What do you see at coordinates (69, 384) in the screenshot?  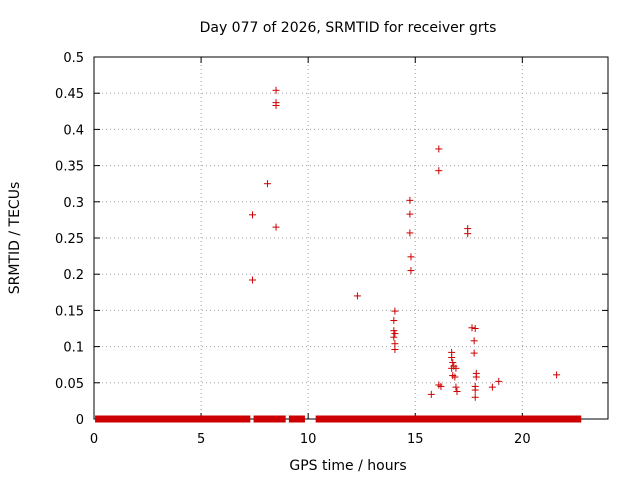 I see `y-tick-label: 0.05` at bounding box center [69, 384].